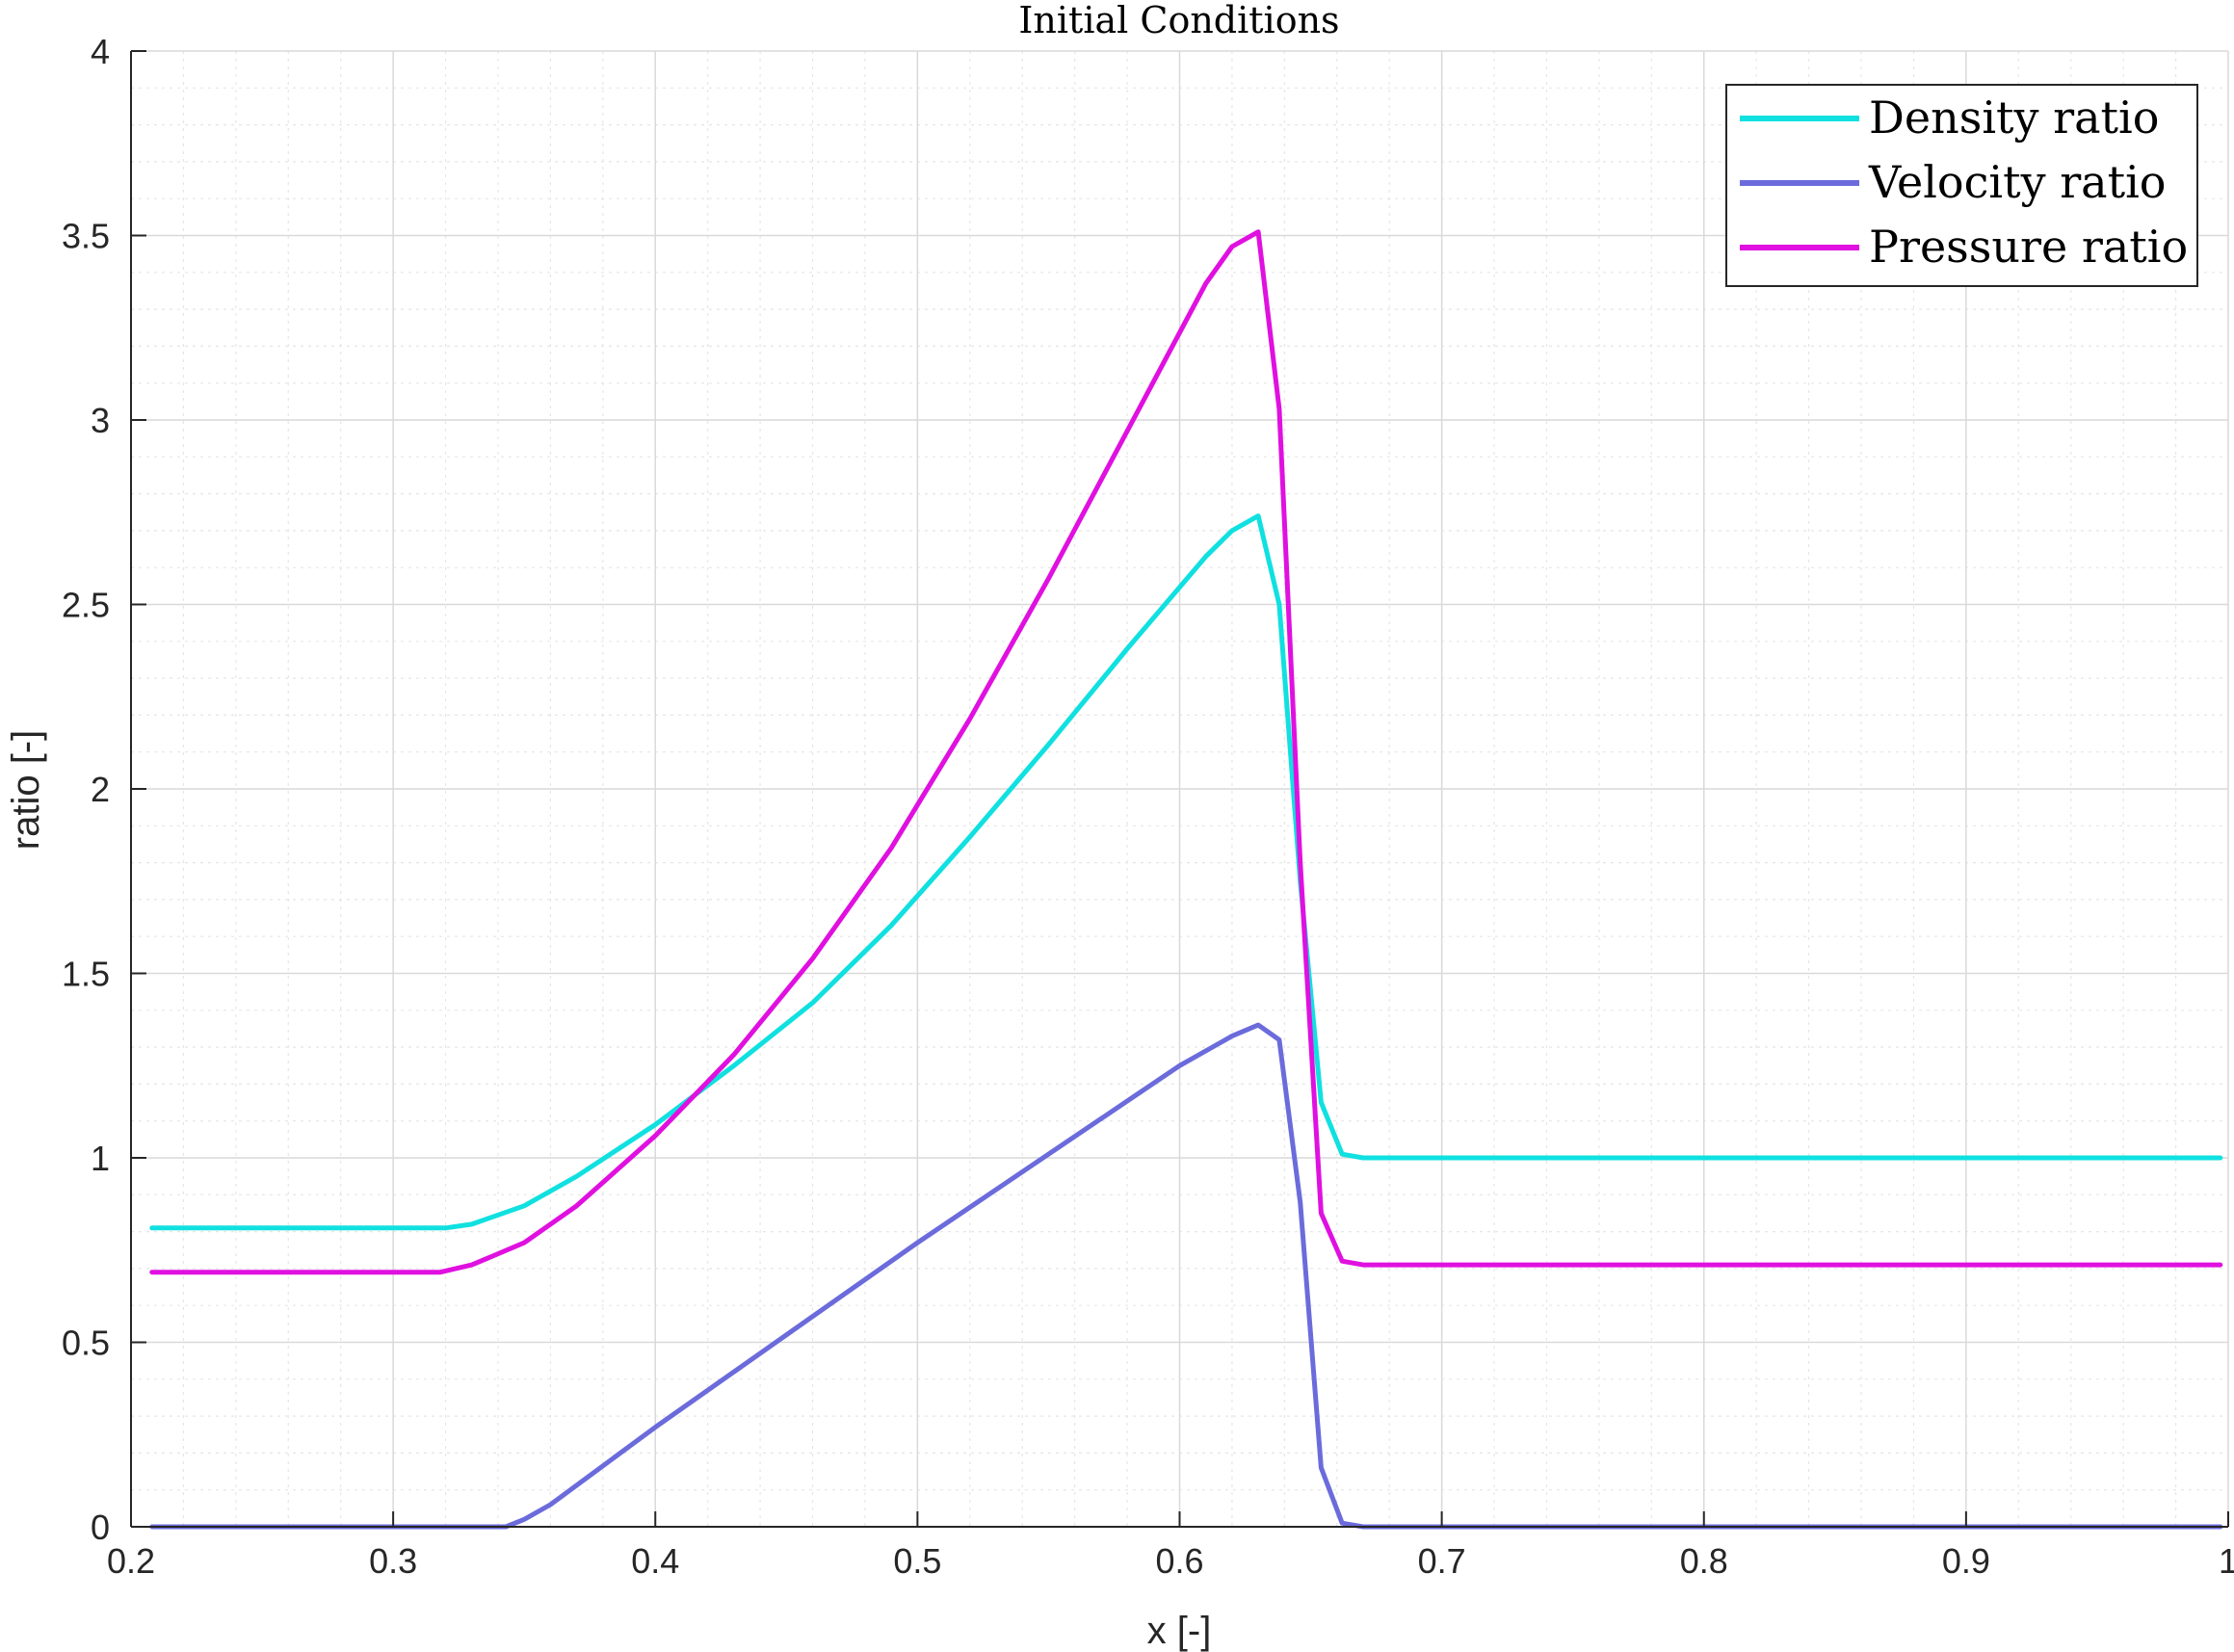 The width and height of the screenshot is (2234, 1652). I want to click on x-tick-label: 1, so click(2227, 1561).